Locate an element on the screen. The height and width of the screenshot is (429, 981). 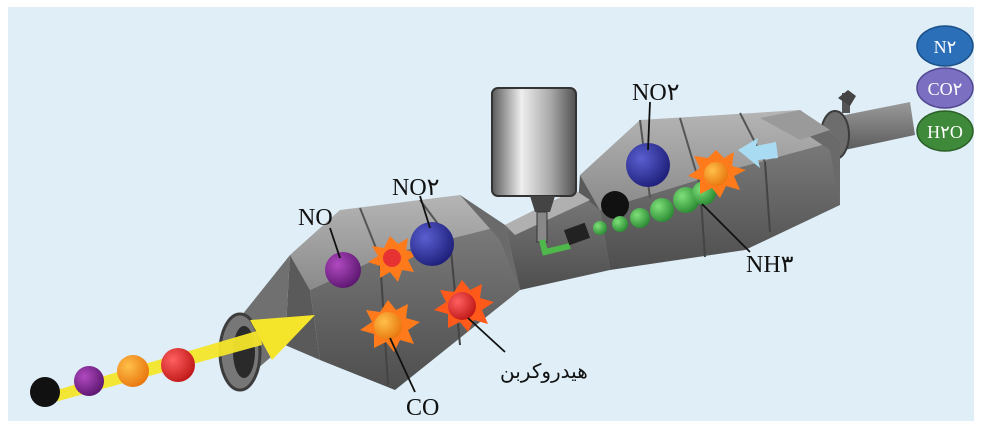
nh3-leader-line is located at coordinates (726, 228).